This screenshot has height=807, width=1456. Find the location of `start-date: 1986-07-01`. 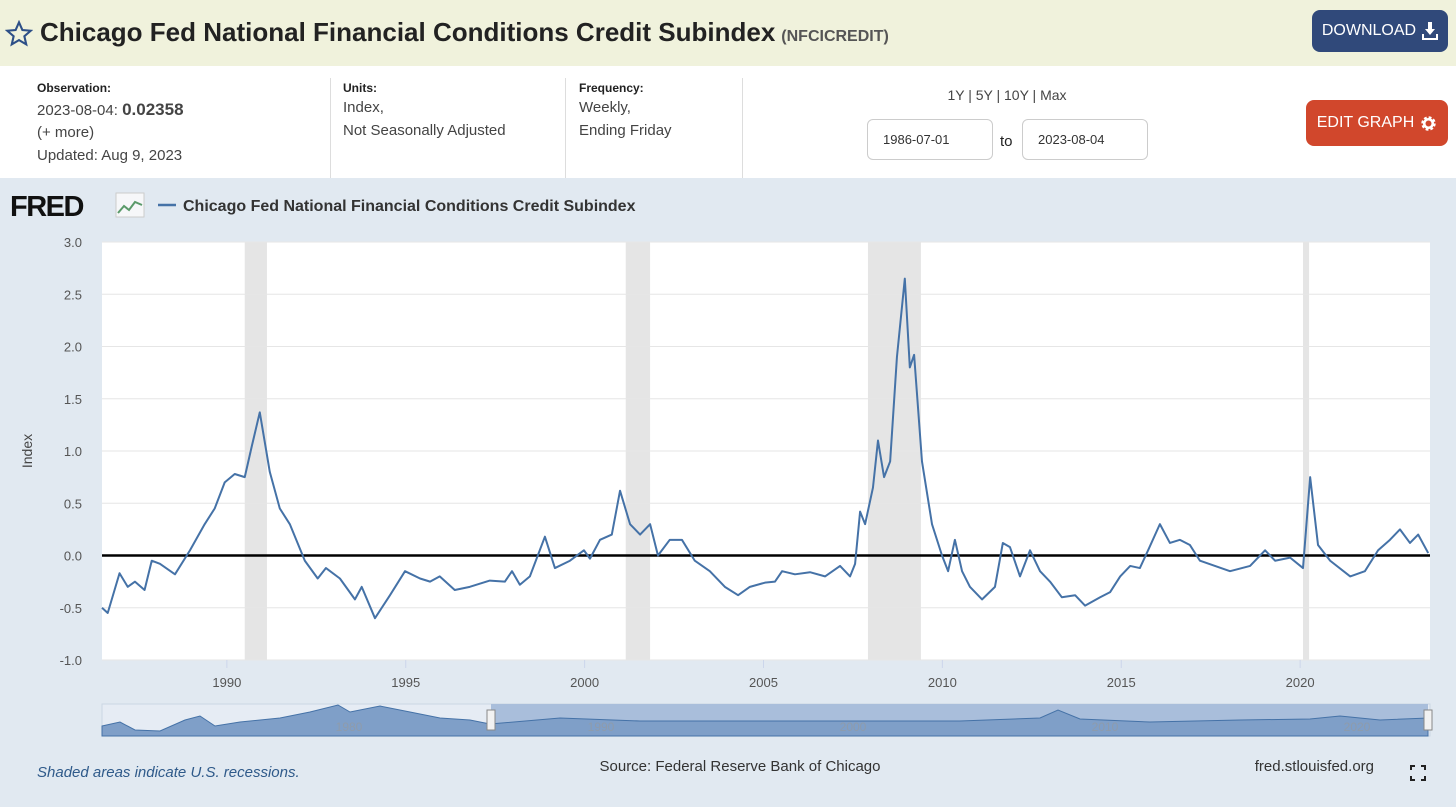

start-date: 1986-07-01 is located at coordinates (930, 139).